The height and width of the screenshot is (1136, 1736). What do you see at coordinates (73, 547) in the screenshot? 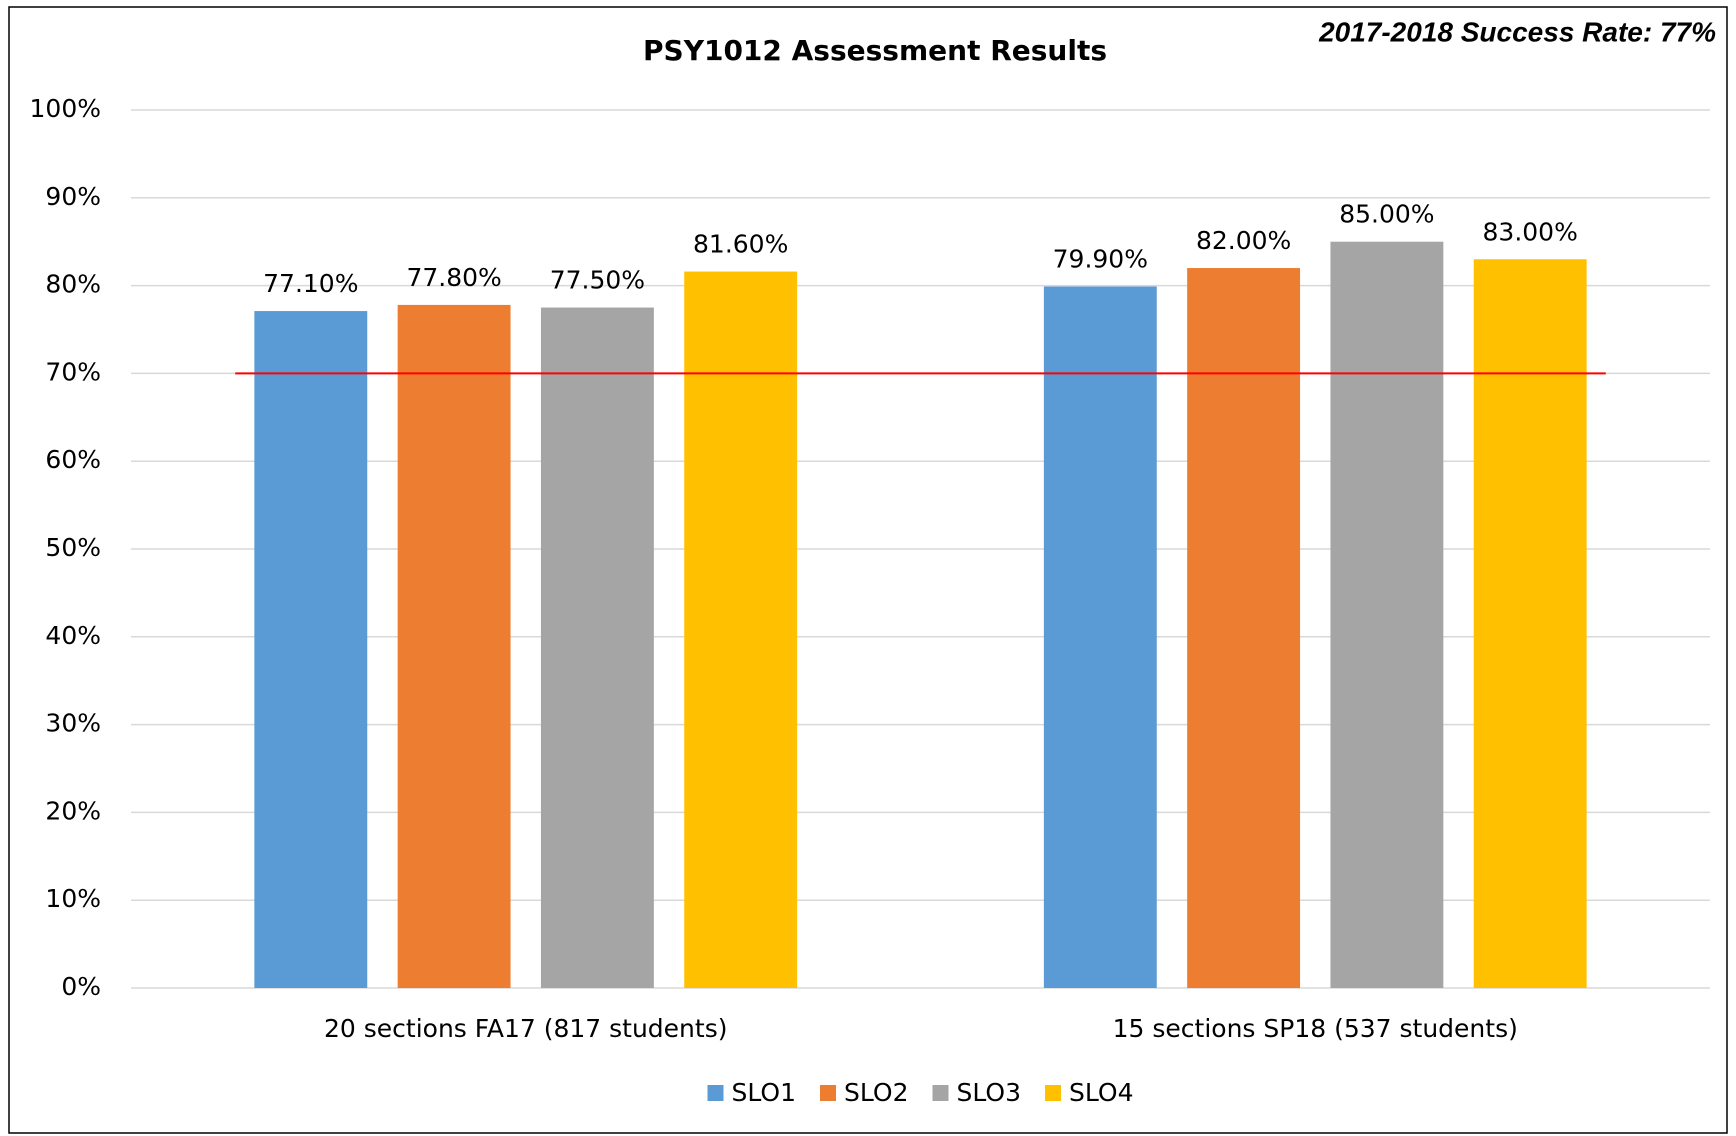
I see `y-tick-label: 50%` at bounding box center [73, 547].